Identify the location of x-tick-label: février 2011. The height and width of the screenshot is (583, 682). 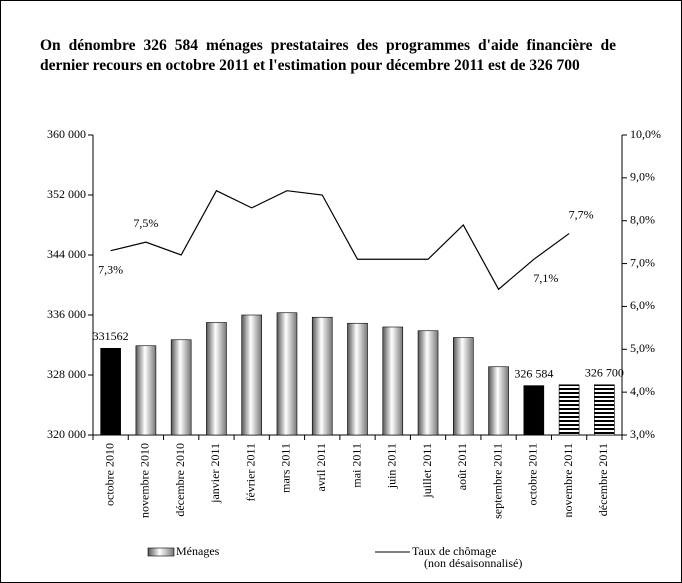
(250, 472).